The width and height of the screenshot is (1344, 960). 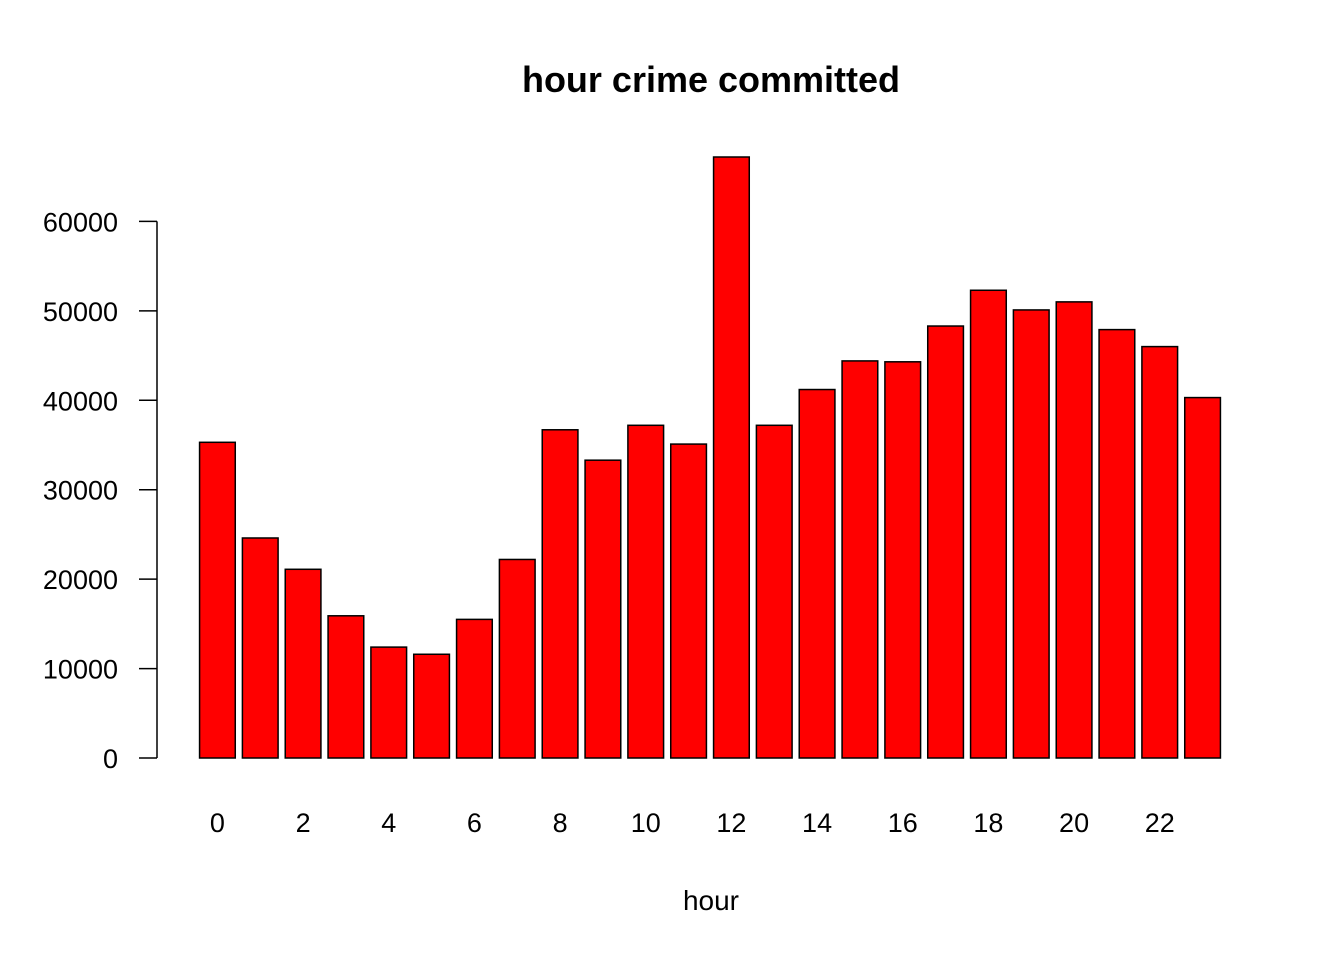 What do you see at coordinates (731, 823) in the screenshot?
I see `x-tick-label: 12` at bounding box center [731, 823].